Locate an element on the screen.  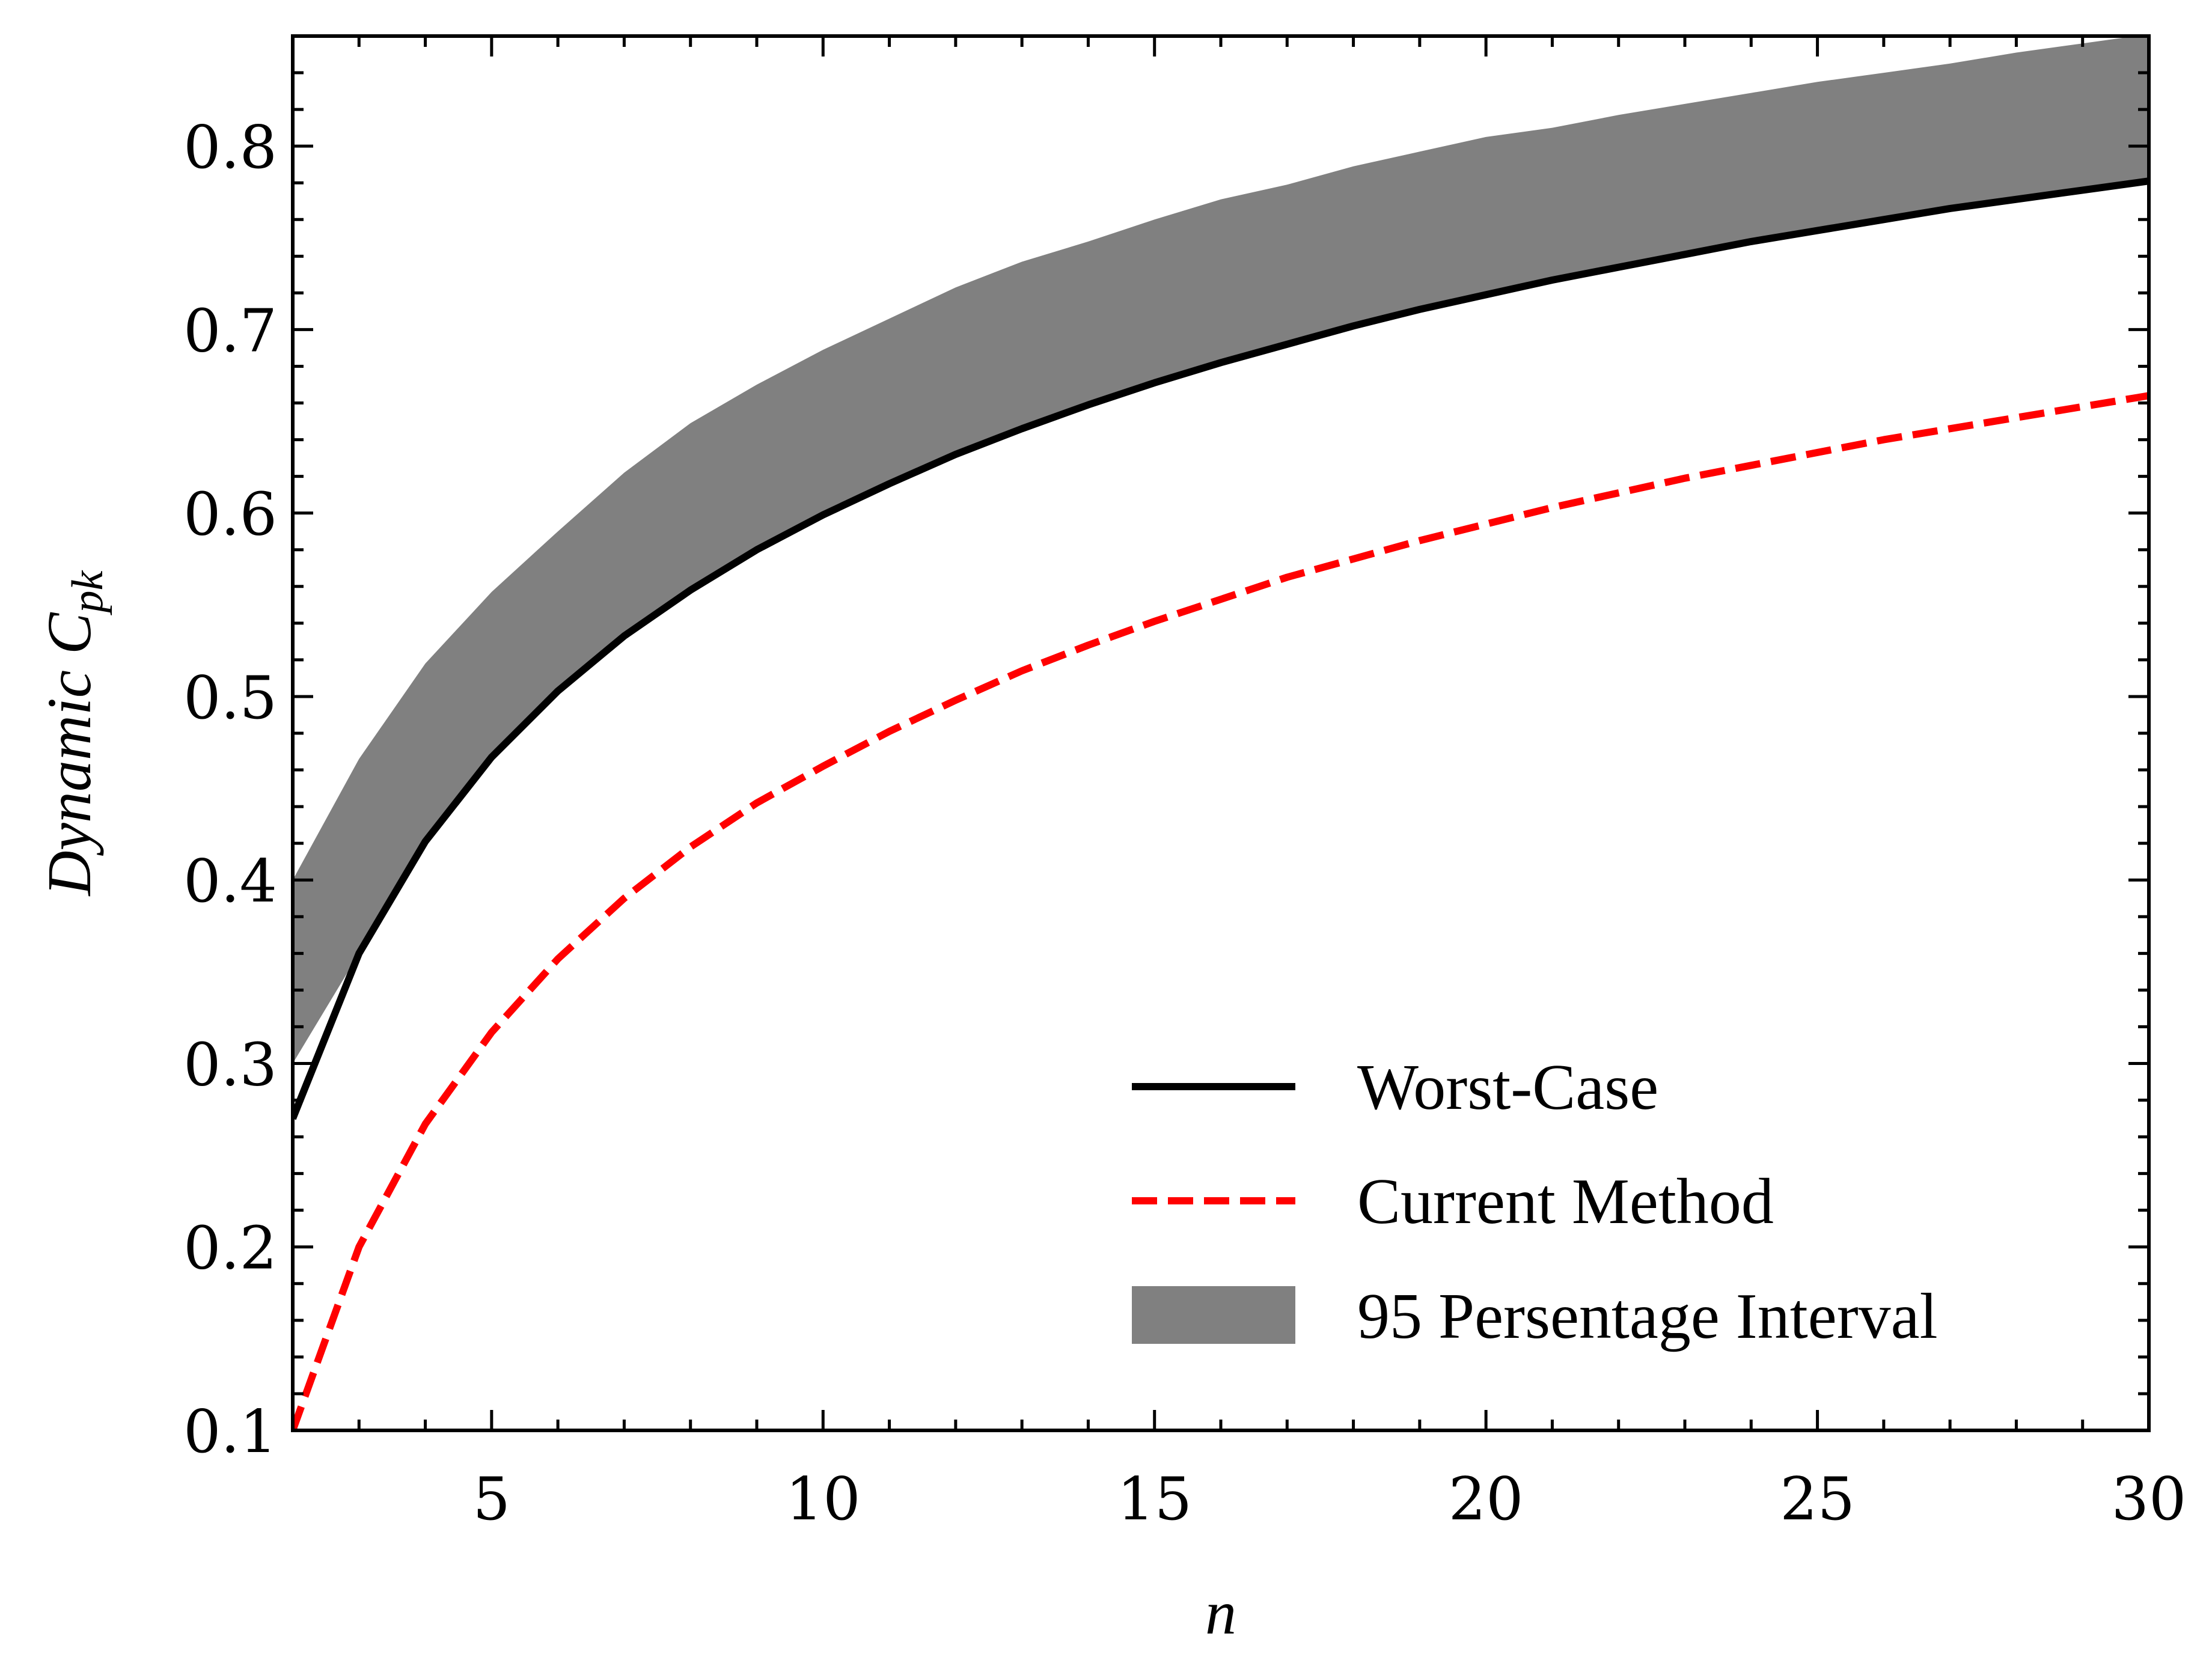
y-tick-label: 0.3 is located at coordinates (230, 1065).